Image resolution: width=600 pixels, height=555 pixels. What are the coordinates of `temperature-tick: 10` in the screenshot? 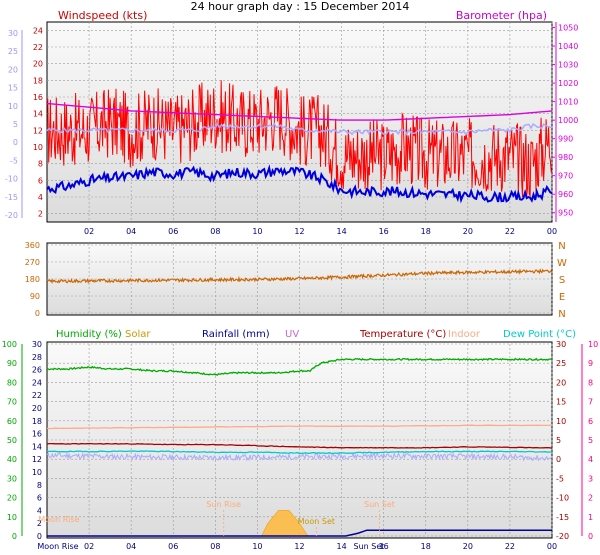 It's located at (561, 421).